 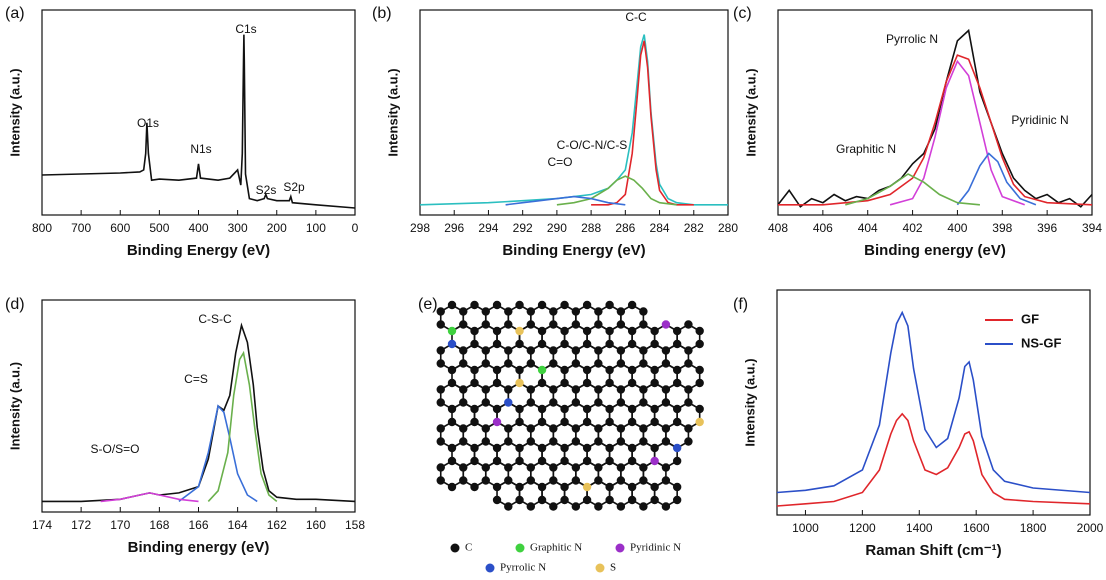 I want to click on x-tick-label: 200, so click(x=277, y=228).